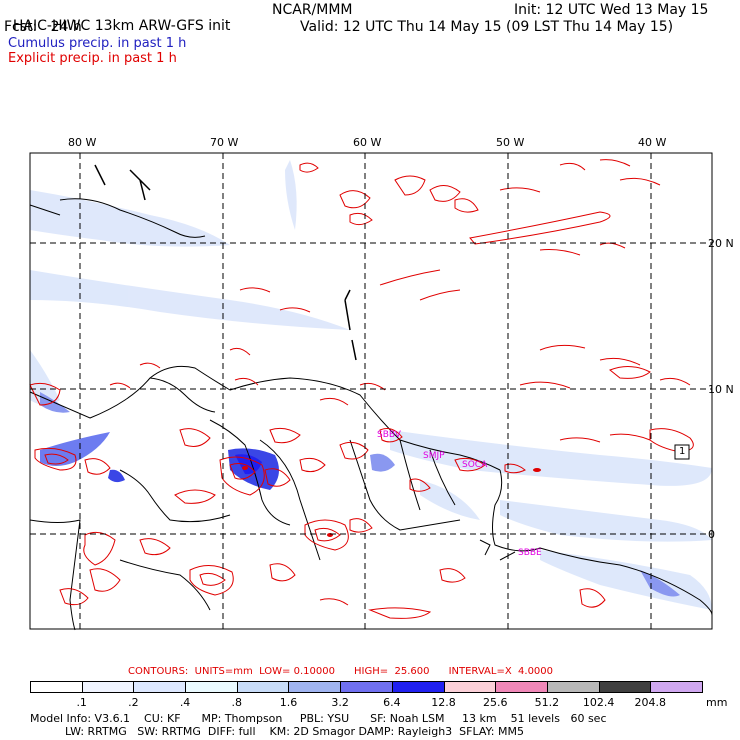 This screenshot has width=740, height=740. I want to click on colorbar-tick-label: 1.6, so click(288, 702).